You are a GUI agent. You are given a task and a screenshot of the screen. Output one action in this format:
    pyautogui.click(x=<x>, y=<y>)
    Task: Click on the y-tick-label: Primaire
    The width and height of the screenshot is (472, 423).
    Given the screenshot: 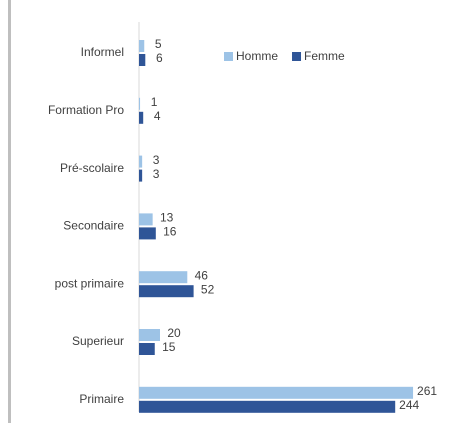 What is the action you would take?
    pyautogui.click(x=101, y=399)
    